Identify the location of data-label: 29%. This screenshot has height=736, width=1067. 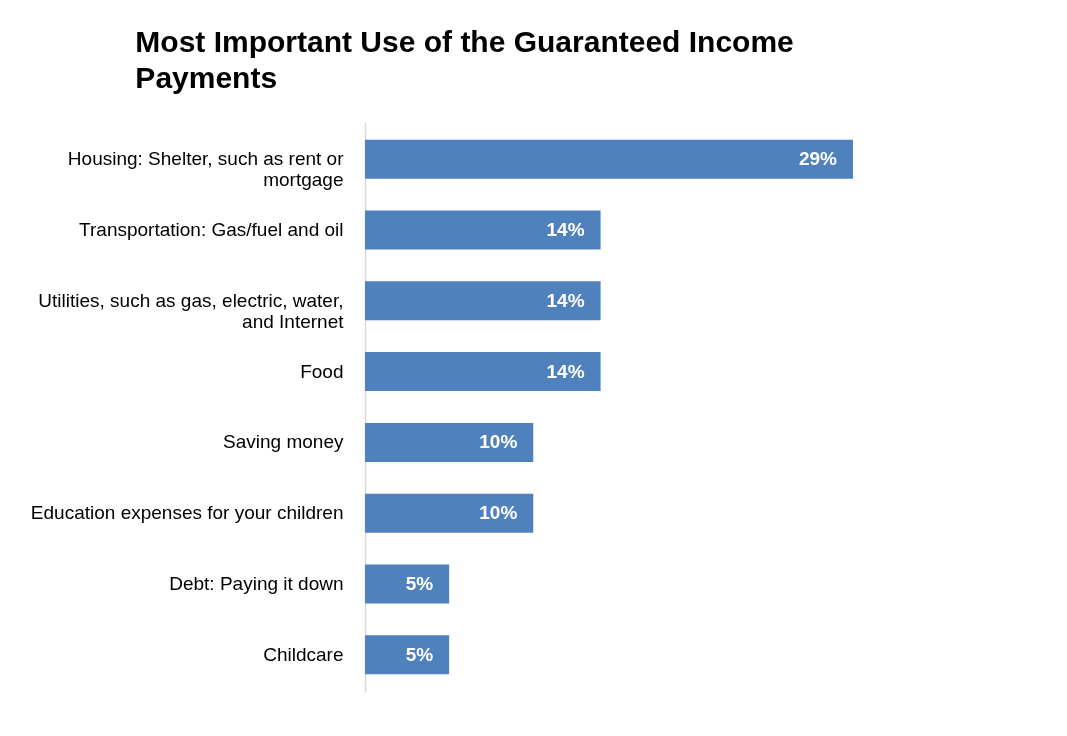
(818, 159).